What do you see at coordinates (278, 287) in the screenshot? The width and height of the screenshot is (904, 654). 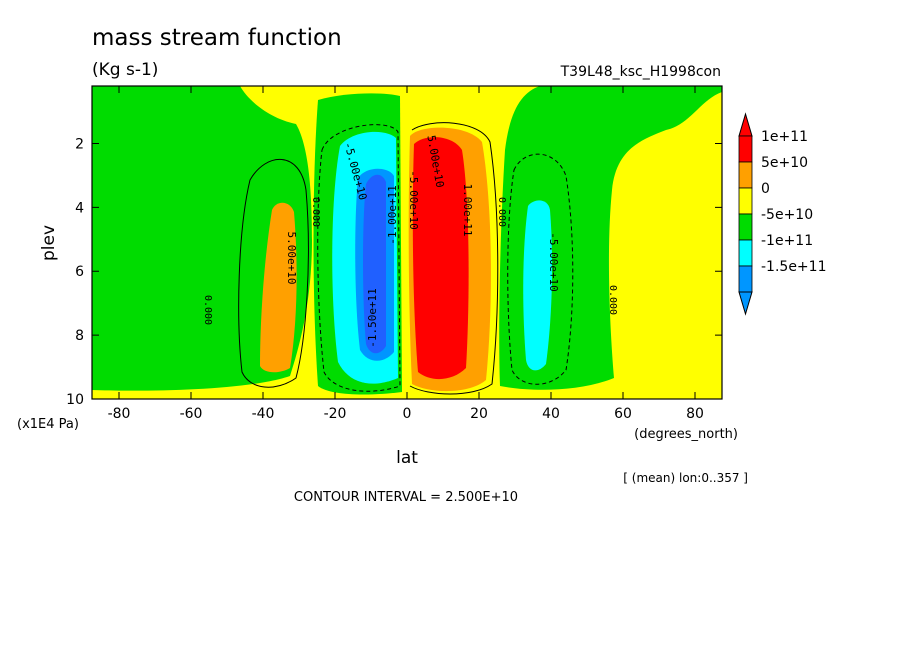 I see `region-south-ferrel-orange` at bounding box center [278, 287].